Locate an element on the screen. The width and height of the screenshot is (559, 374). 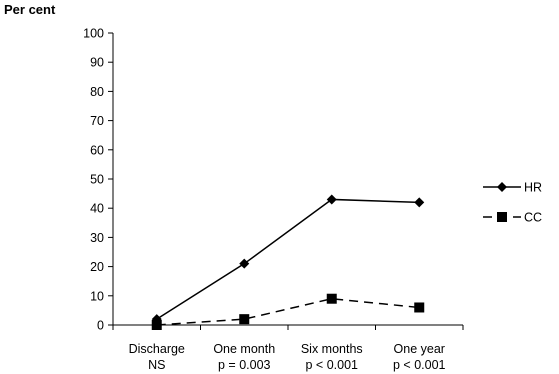
x-tick-label: One month is located at coordinates (244, 349).